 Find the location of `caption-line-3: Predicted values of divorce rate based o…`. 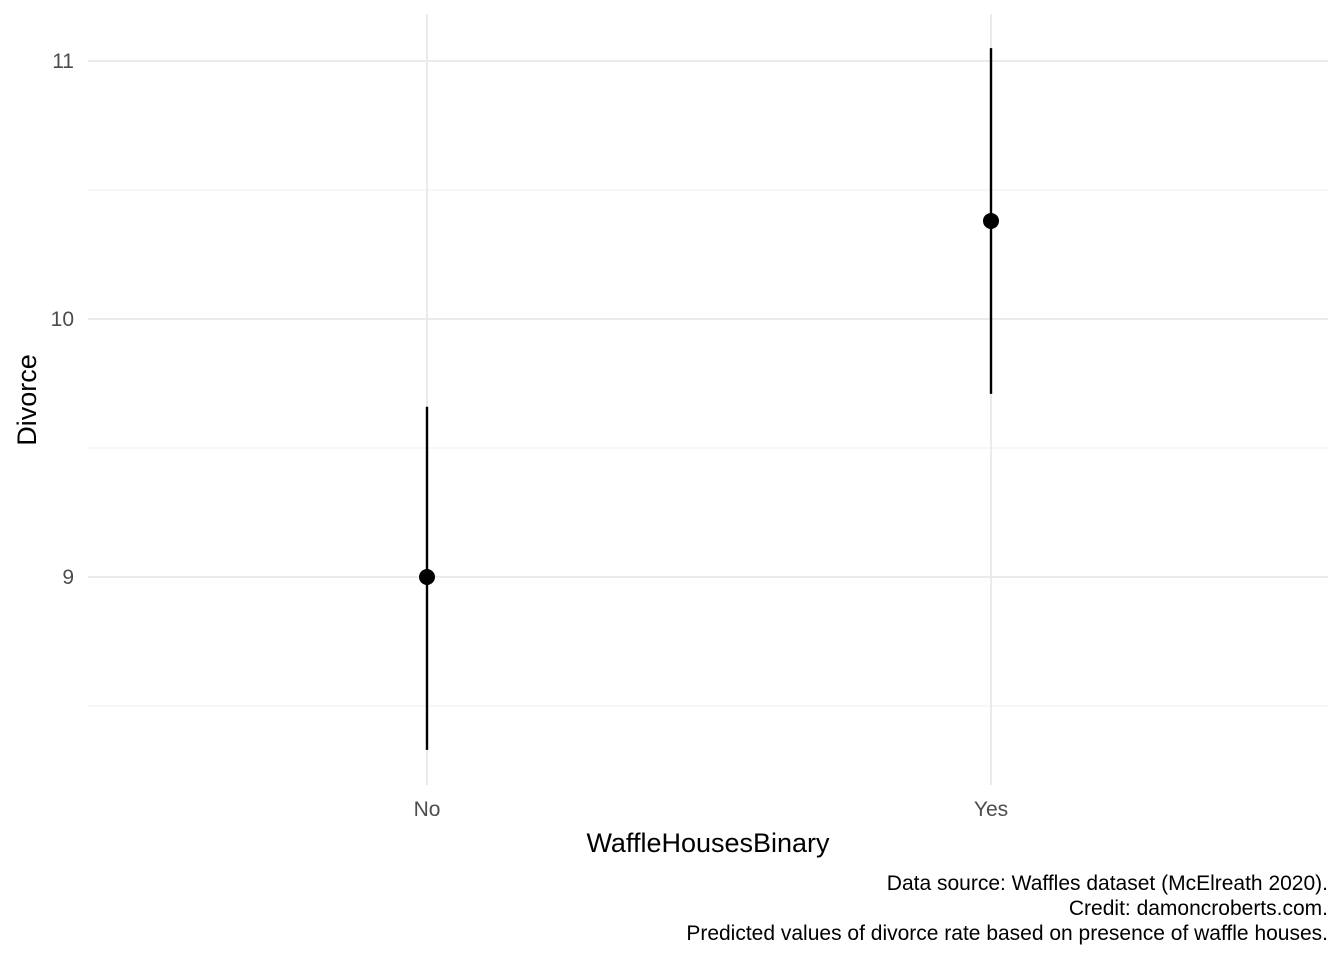

caption-line-3: Predicted values of divorce rate based o… is located at coordinates (1007, 933).